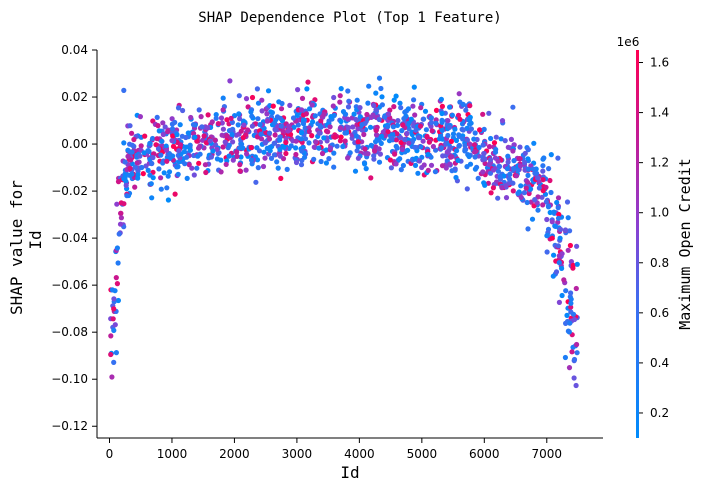 This screenshot has width=702, height=490. I want to click on x-tick-label: 2000, so click(234, 454).